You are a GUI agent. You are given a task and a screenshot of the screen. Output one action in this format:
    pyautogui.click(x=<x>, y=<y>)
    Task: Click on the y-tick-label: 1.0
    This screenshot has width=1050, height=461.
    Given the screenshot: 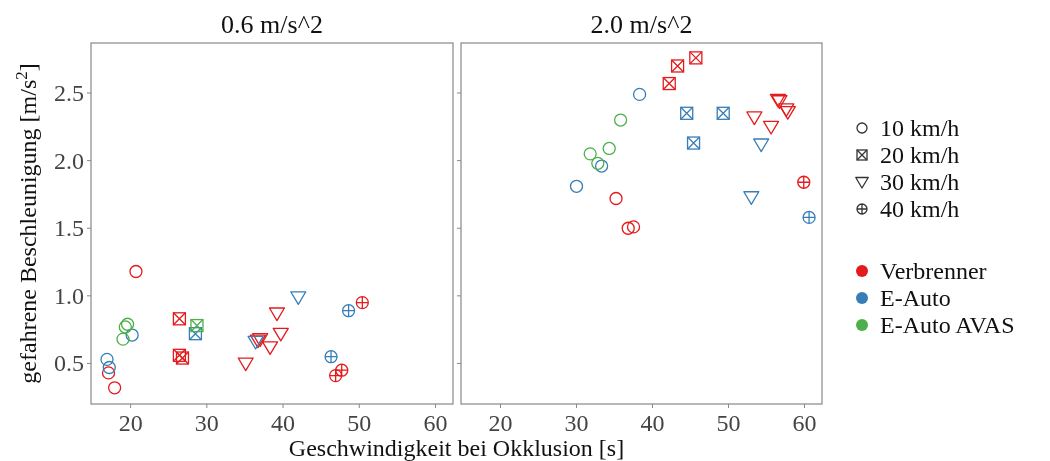 What is the action you would take?
    pyautogui.click(x=69, y=295)
    